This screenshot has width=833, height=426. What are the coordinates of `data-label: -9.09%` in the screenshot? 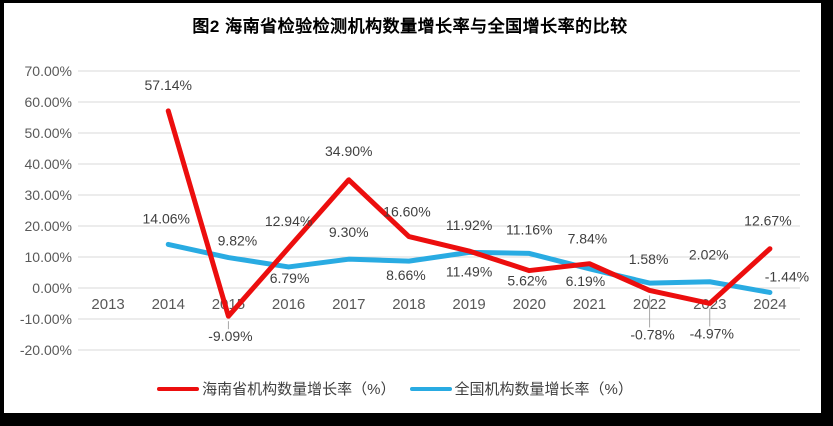 It's located at (230, 336).